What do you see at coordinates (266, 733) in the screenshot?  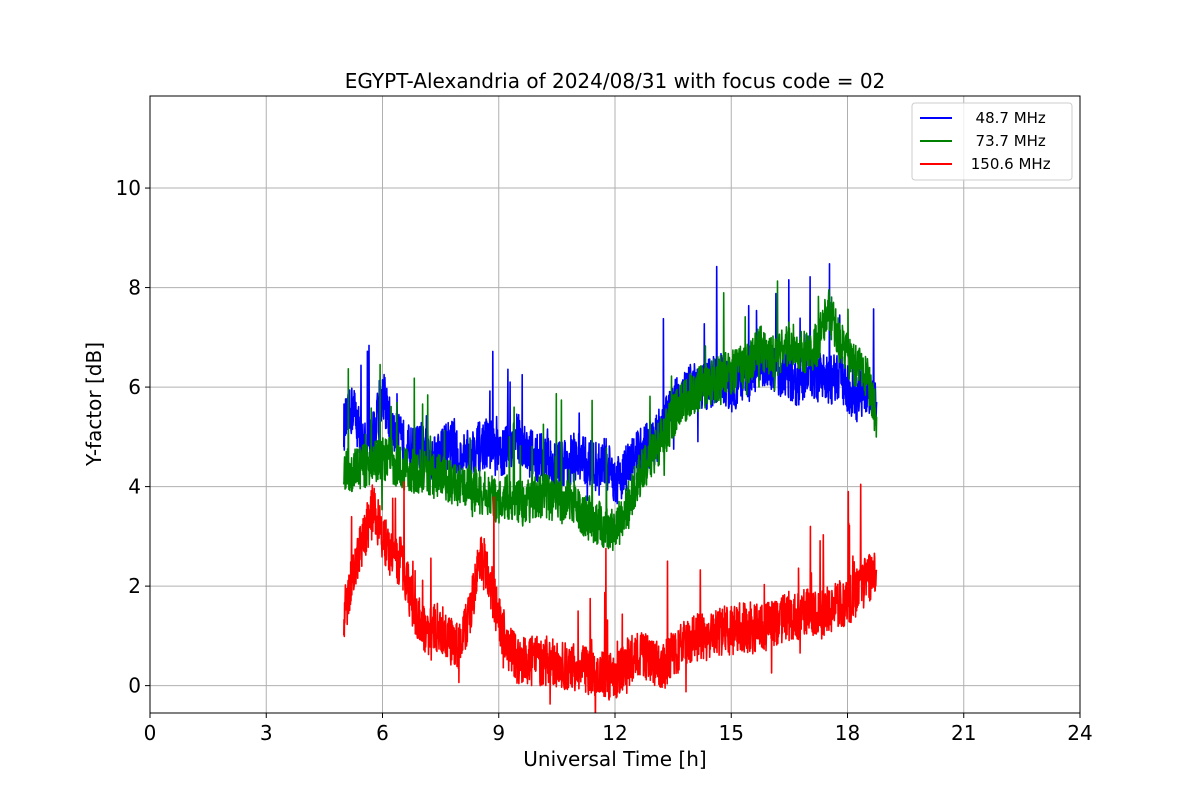 I see `x-tick-label: 3` at bounding box center [266, 733].